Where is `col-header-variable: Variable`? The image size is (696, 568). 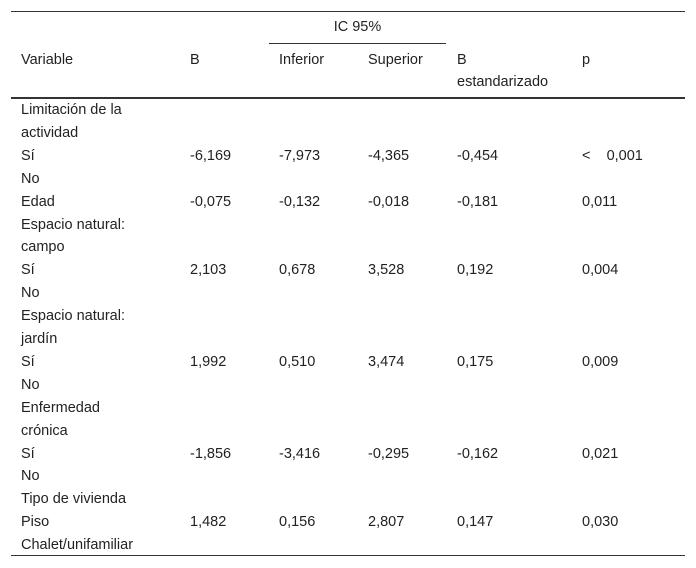
col-header-variable: Variable is located at coordinates (47, 60).